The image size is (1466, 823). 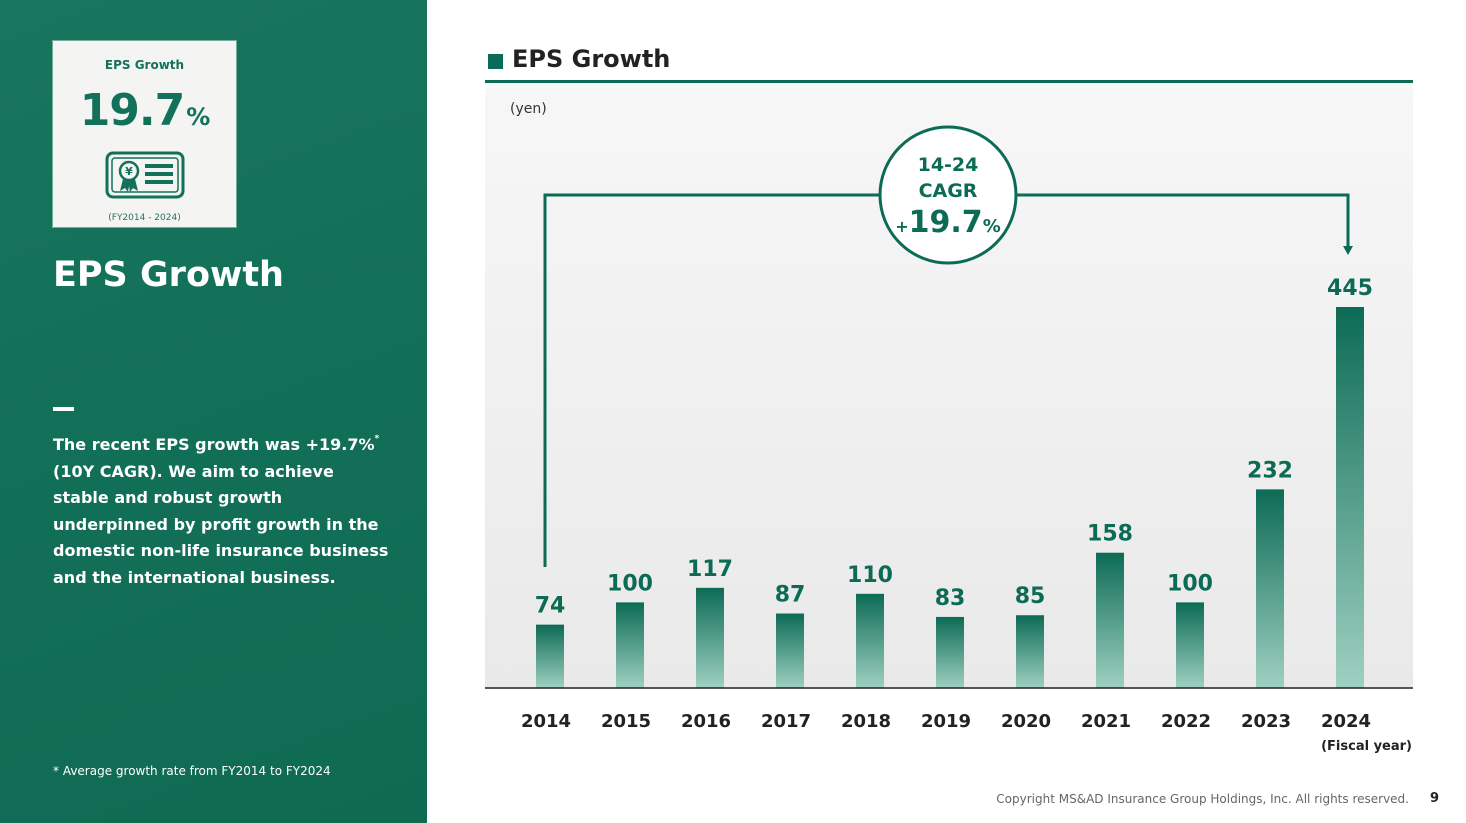 I want to click on bar-2020, so click(x=1030, y=651).